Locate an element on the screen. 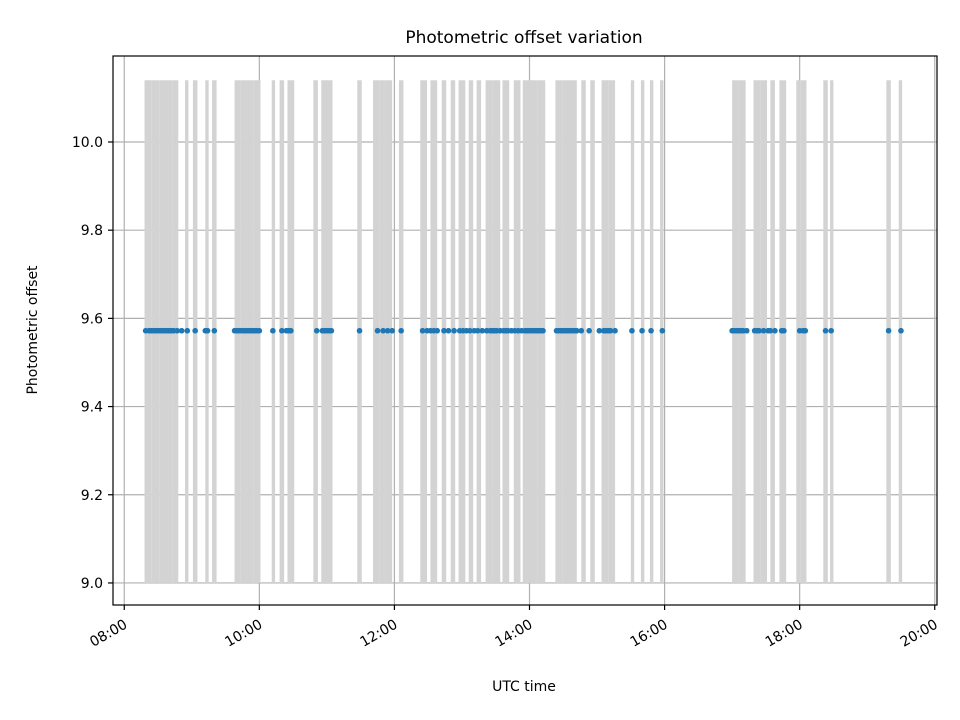  y-tick-label: 10.0 is located at coordinates (87, 143).